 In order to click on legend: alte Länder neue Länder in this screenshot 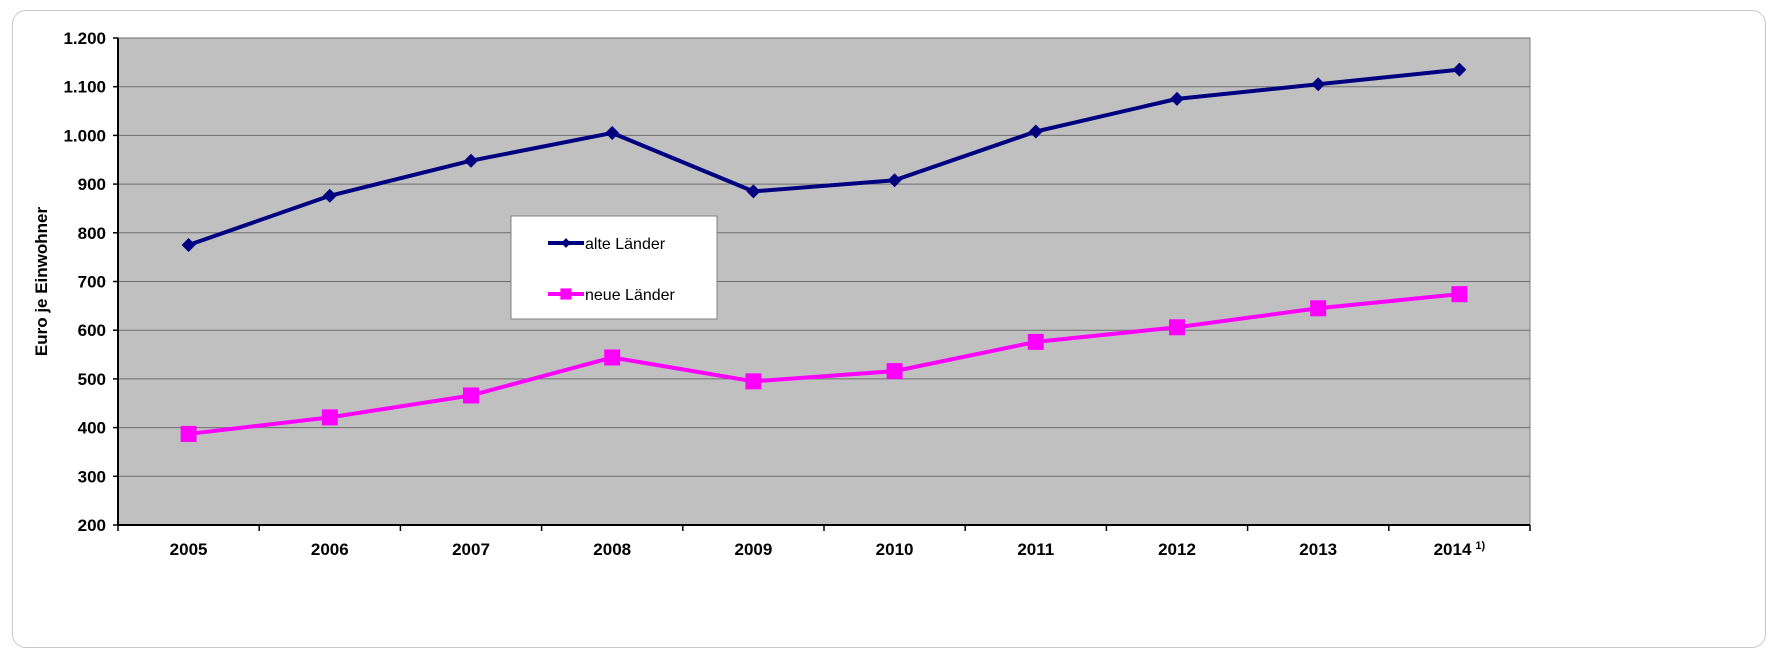, I will do `click(614, 267)`.